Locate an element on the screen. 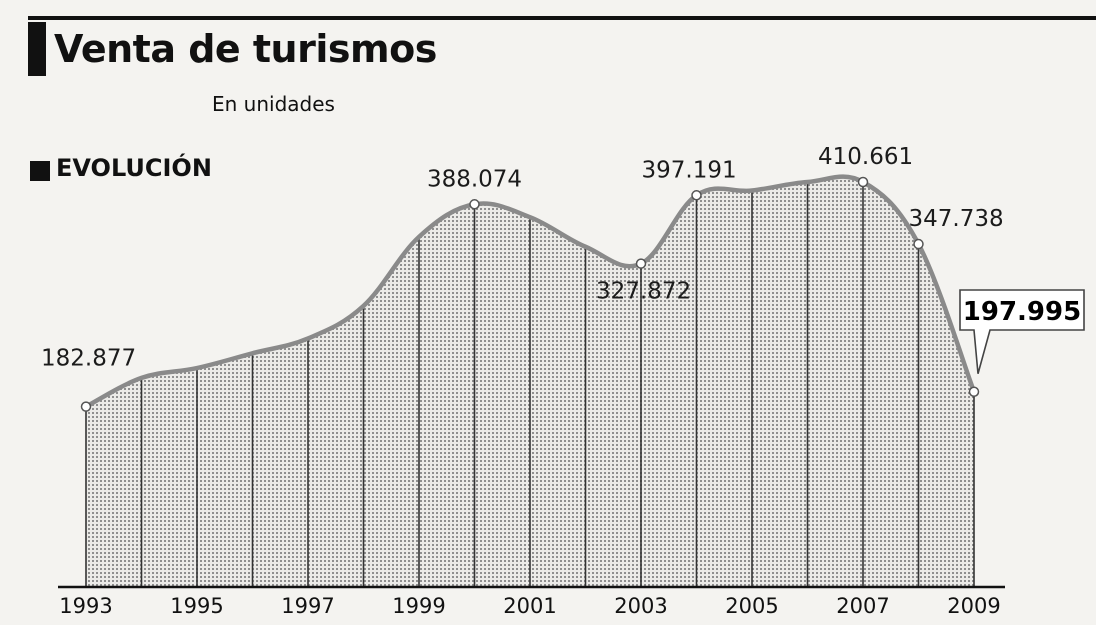  title-accent-bar is located at coordinates (37, 49).